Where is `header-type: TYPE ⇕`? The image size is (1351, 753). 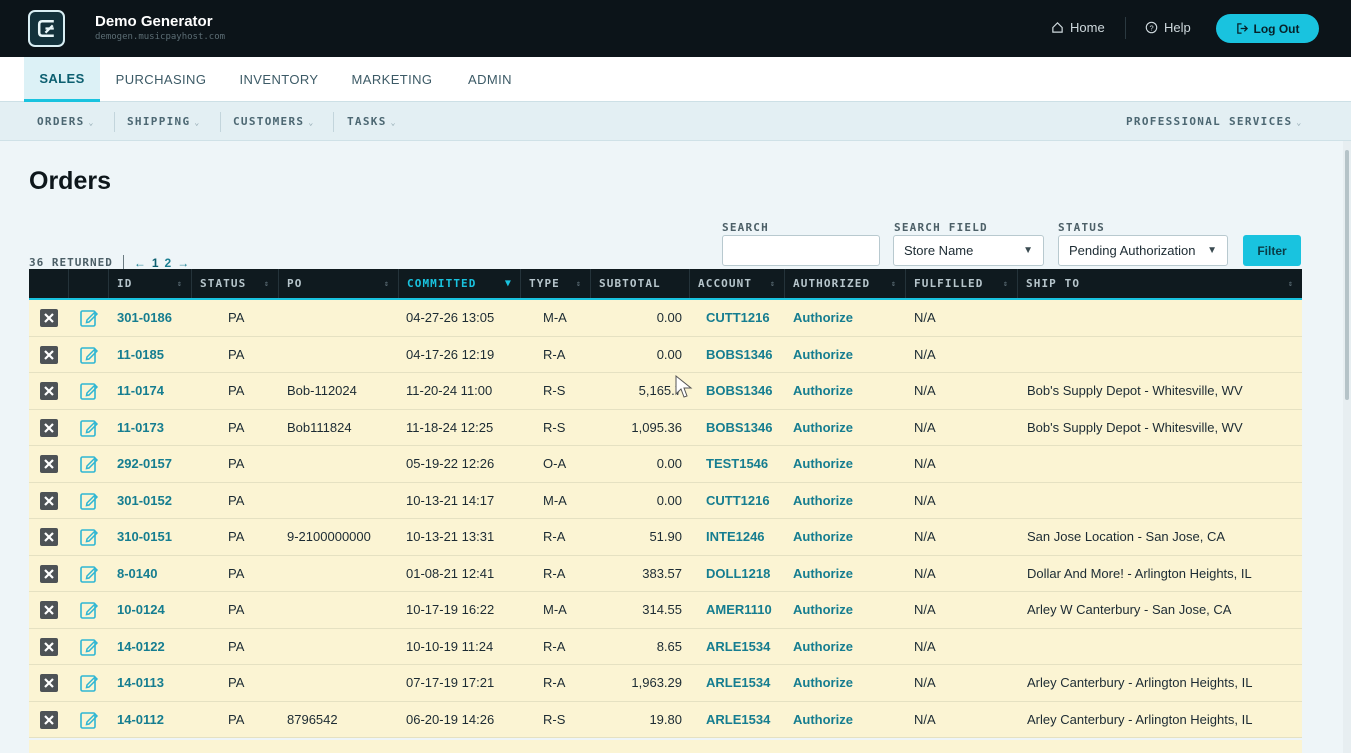 header-type: TYPE ⇕ is located at coordinates (555, 283).